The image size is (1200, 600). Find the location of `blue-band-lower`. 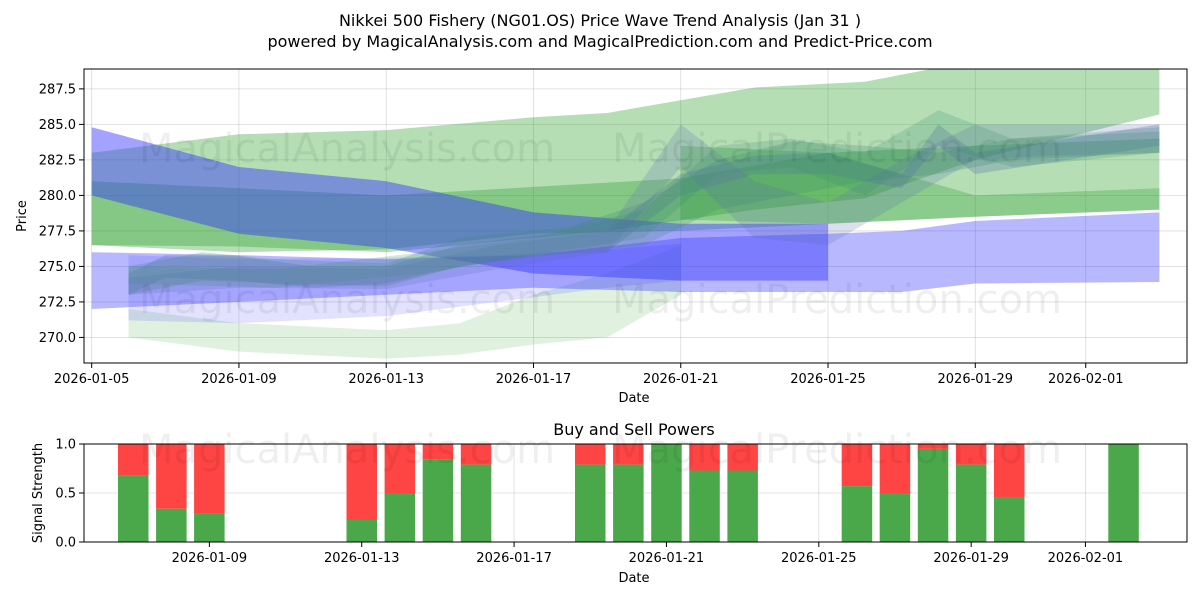

blue-band-lower is located at coordinates (625, 260).